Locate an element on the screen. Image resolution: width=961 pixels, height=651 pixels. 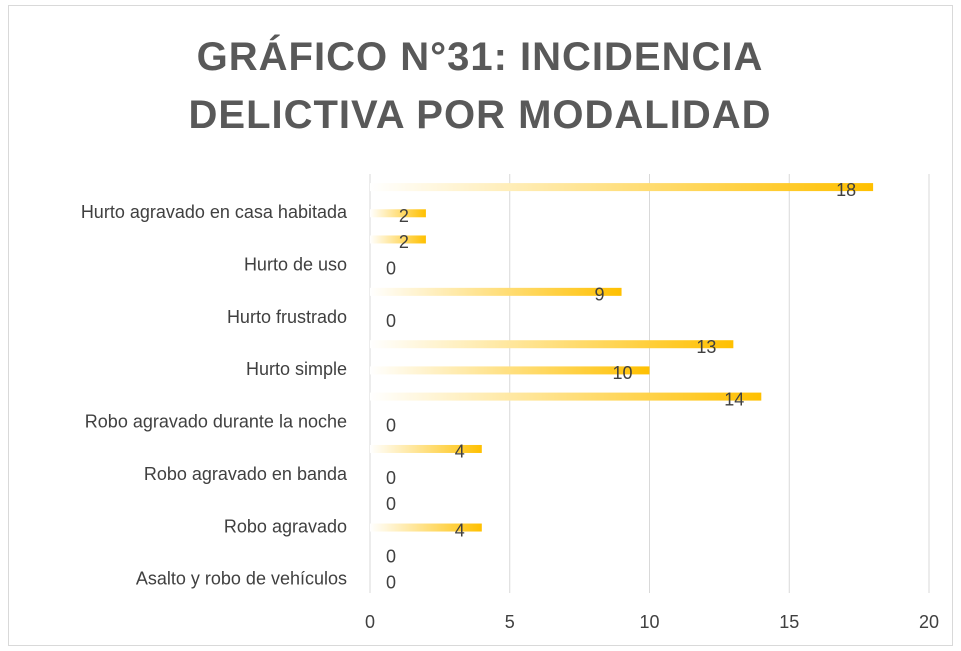
y-tick-label: Robo agravado is located at coordinates (285, 526).